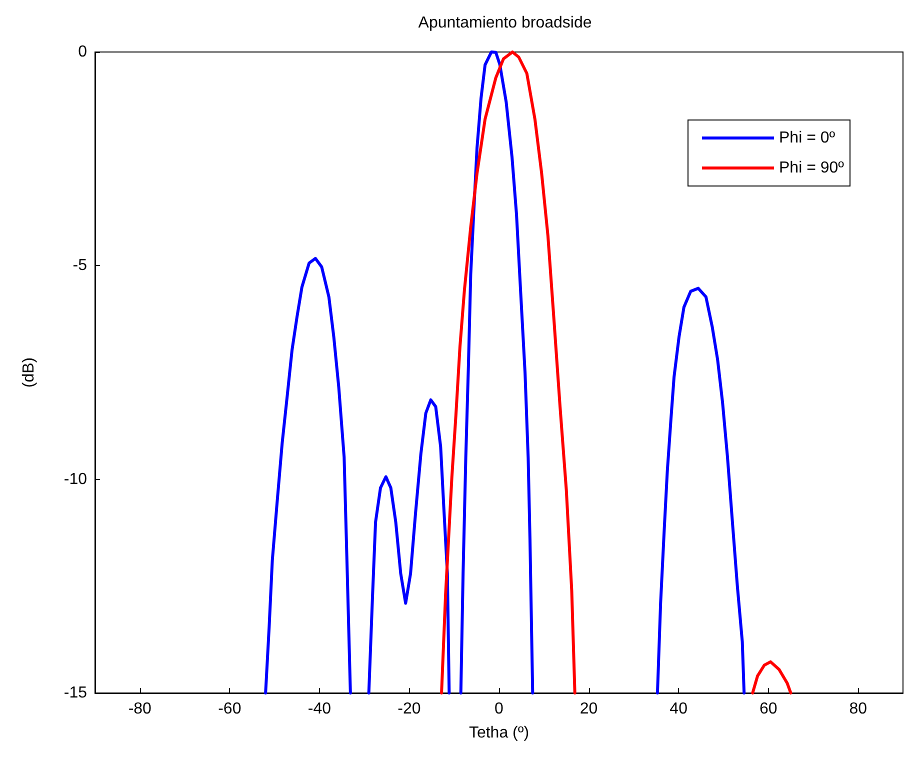 The image size is (904, 763). What do you see at coordinates (140, 709) in the screenshot?
I see `x-tick-label: -80` at bounding box center [140, 709].